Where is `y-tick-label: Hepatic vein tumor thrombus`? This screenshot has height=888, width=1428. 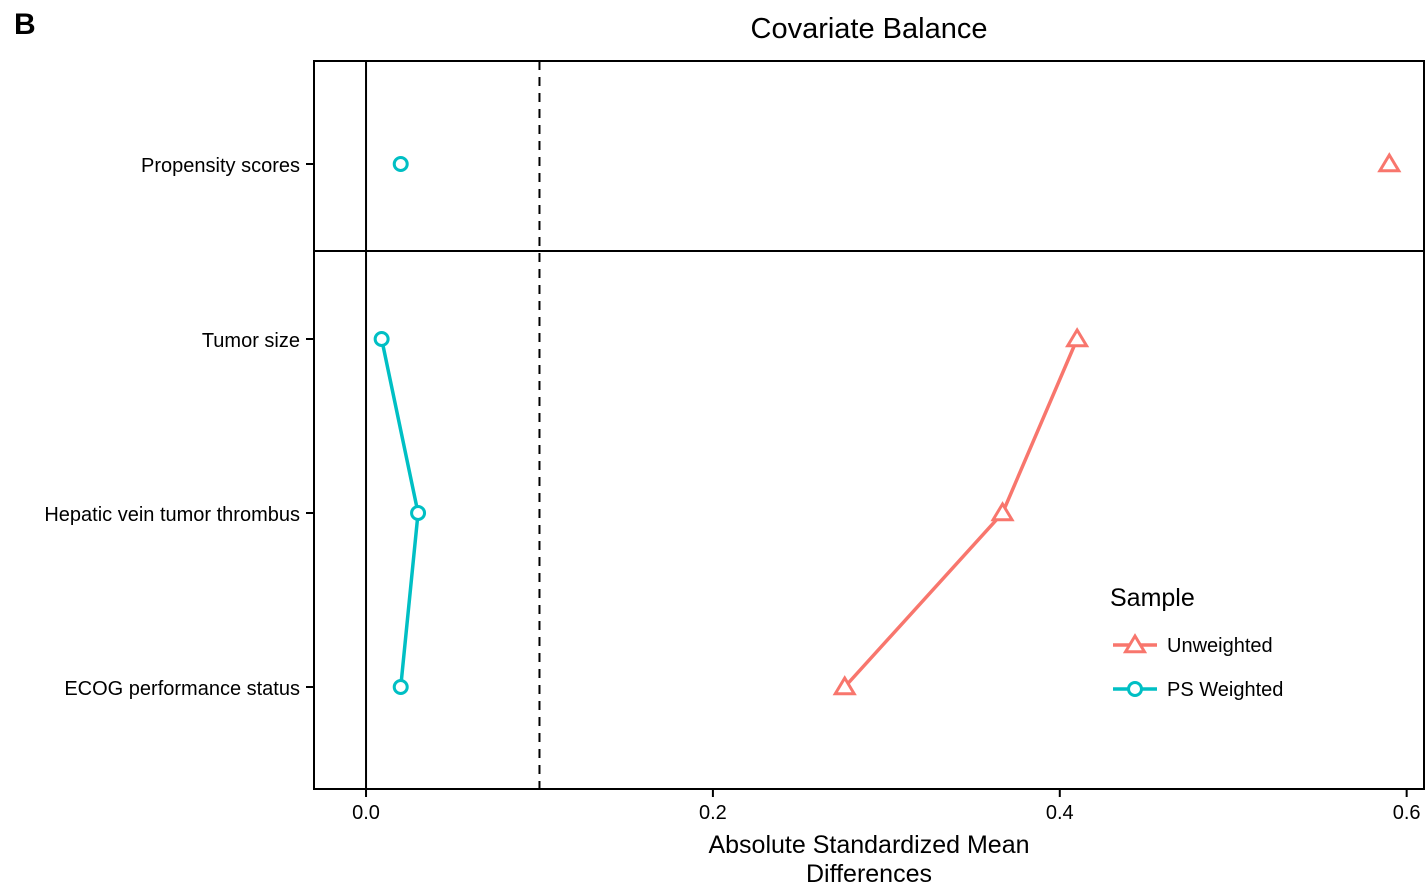 y-tick-label: Hepatic vein tumor thrombus is located at coordinates (172, 515).